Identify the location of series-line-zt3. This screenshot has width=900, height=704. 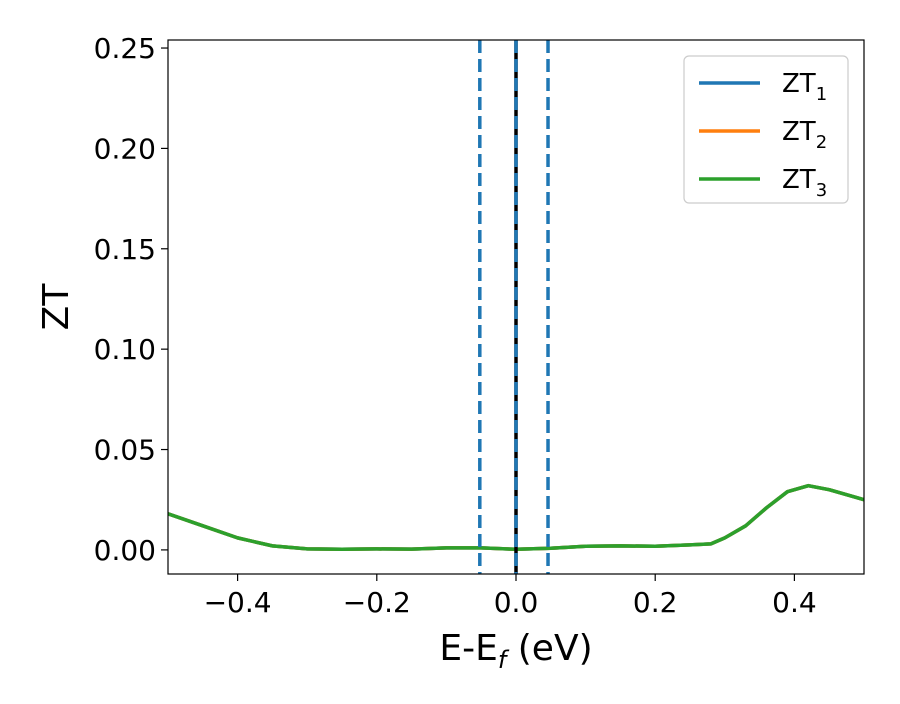
(516, 517).